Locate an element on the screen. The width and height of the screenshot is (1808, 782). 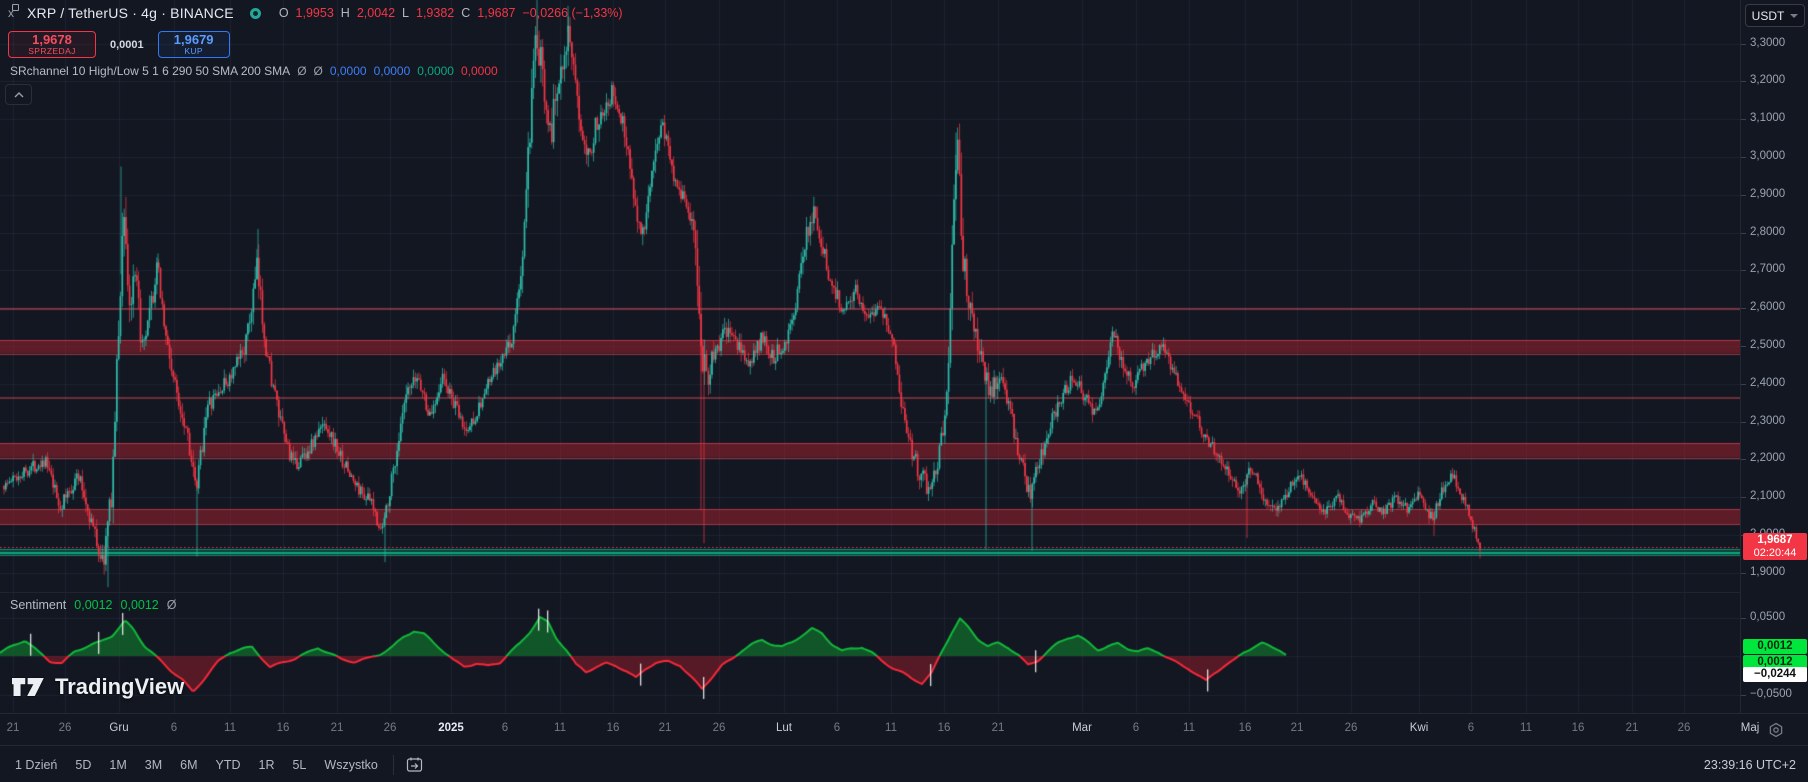
currency-unit-button: USDT is located at coordinates (1775, 15).